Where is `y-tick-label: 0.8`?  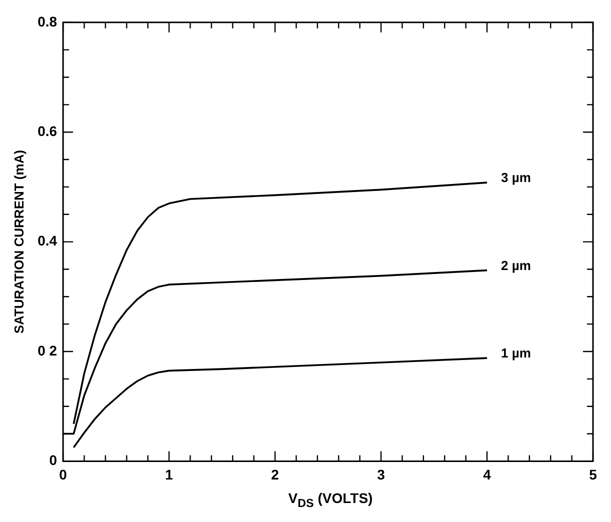
y-tick-label: 0.8 is located at coordinates (48, 21).